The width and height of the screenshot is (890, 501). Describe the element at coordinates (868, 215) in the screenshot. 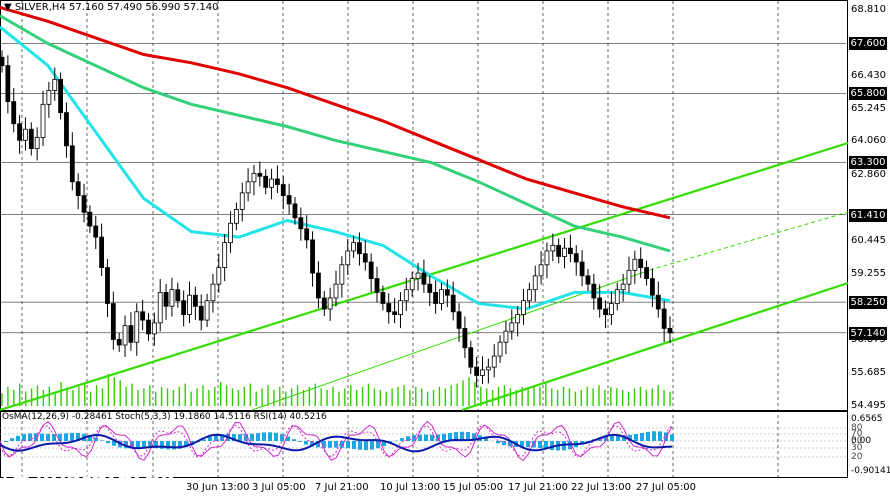

I see `price-badge: 61.410` at that location.